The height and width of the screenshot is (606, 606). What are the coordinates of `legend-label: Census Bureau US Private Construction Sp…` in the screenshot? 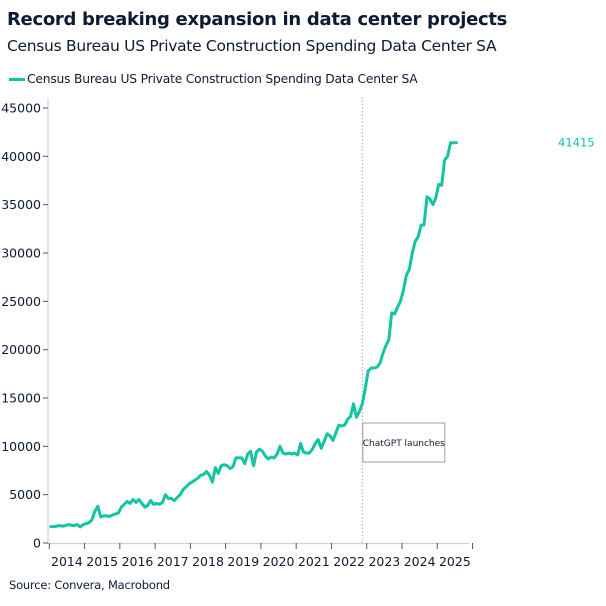 It's located at (222, 79).